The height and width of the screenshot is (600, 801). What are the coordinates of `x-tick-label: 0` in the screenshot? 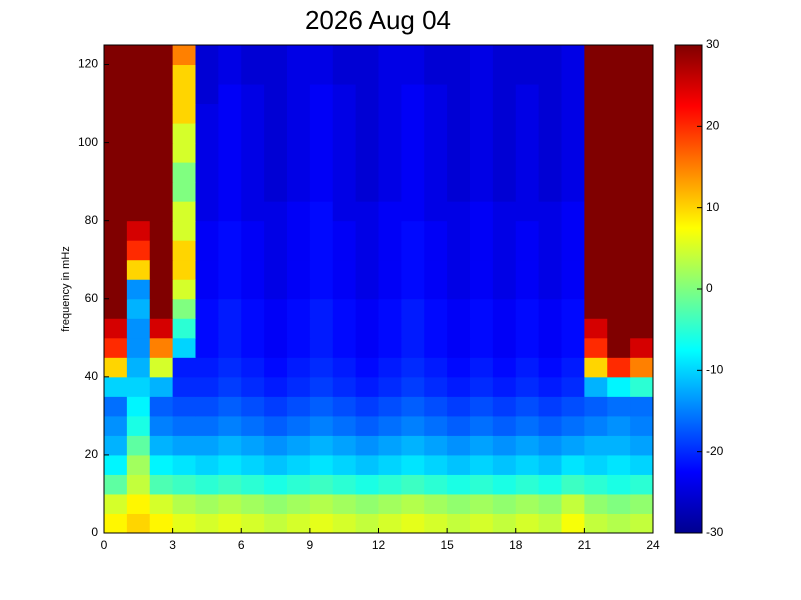 It's located at (104, 545).